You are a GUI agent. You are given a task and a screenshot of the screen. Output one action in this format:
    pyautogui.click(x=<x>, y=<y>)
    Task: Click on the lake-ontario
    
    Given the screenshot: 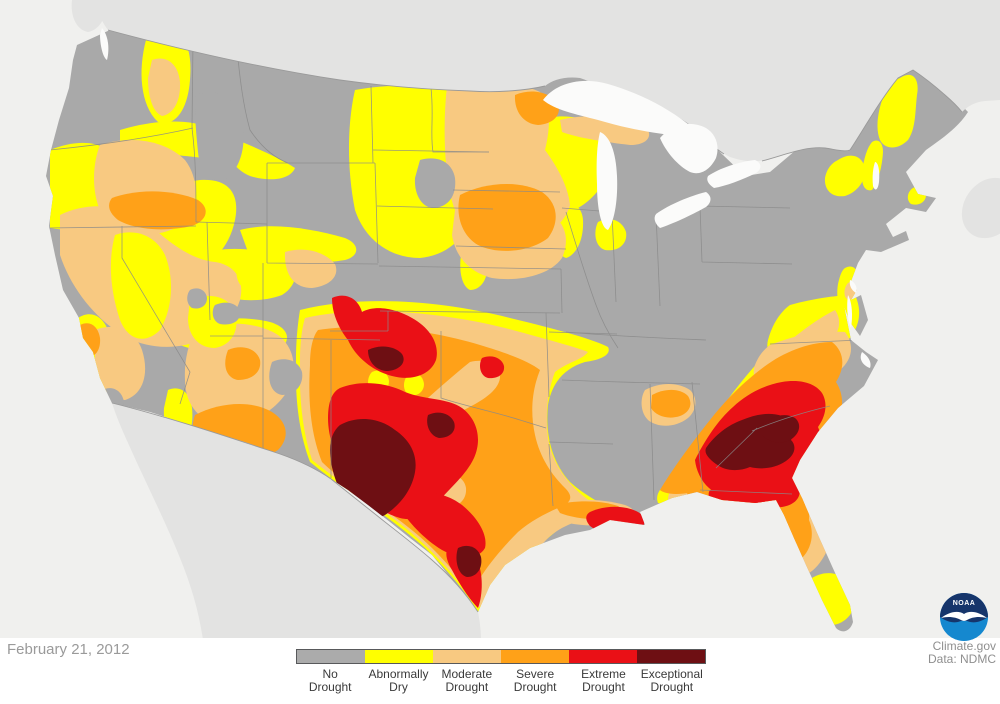 What is the action you would take?
    pyautogui.click(x=734, y=174)
    